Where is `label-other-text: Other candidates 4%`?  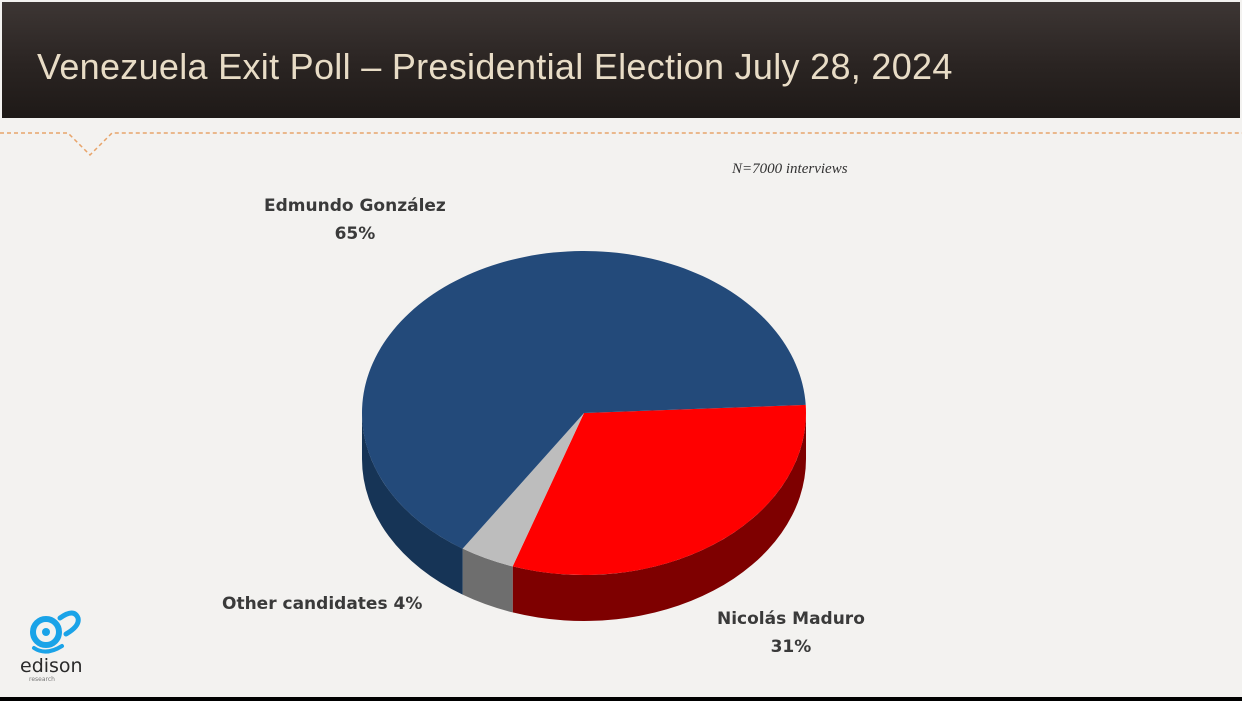 label-other-text: Other candidates 4% is located at coordinates (322, 604).